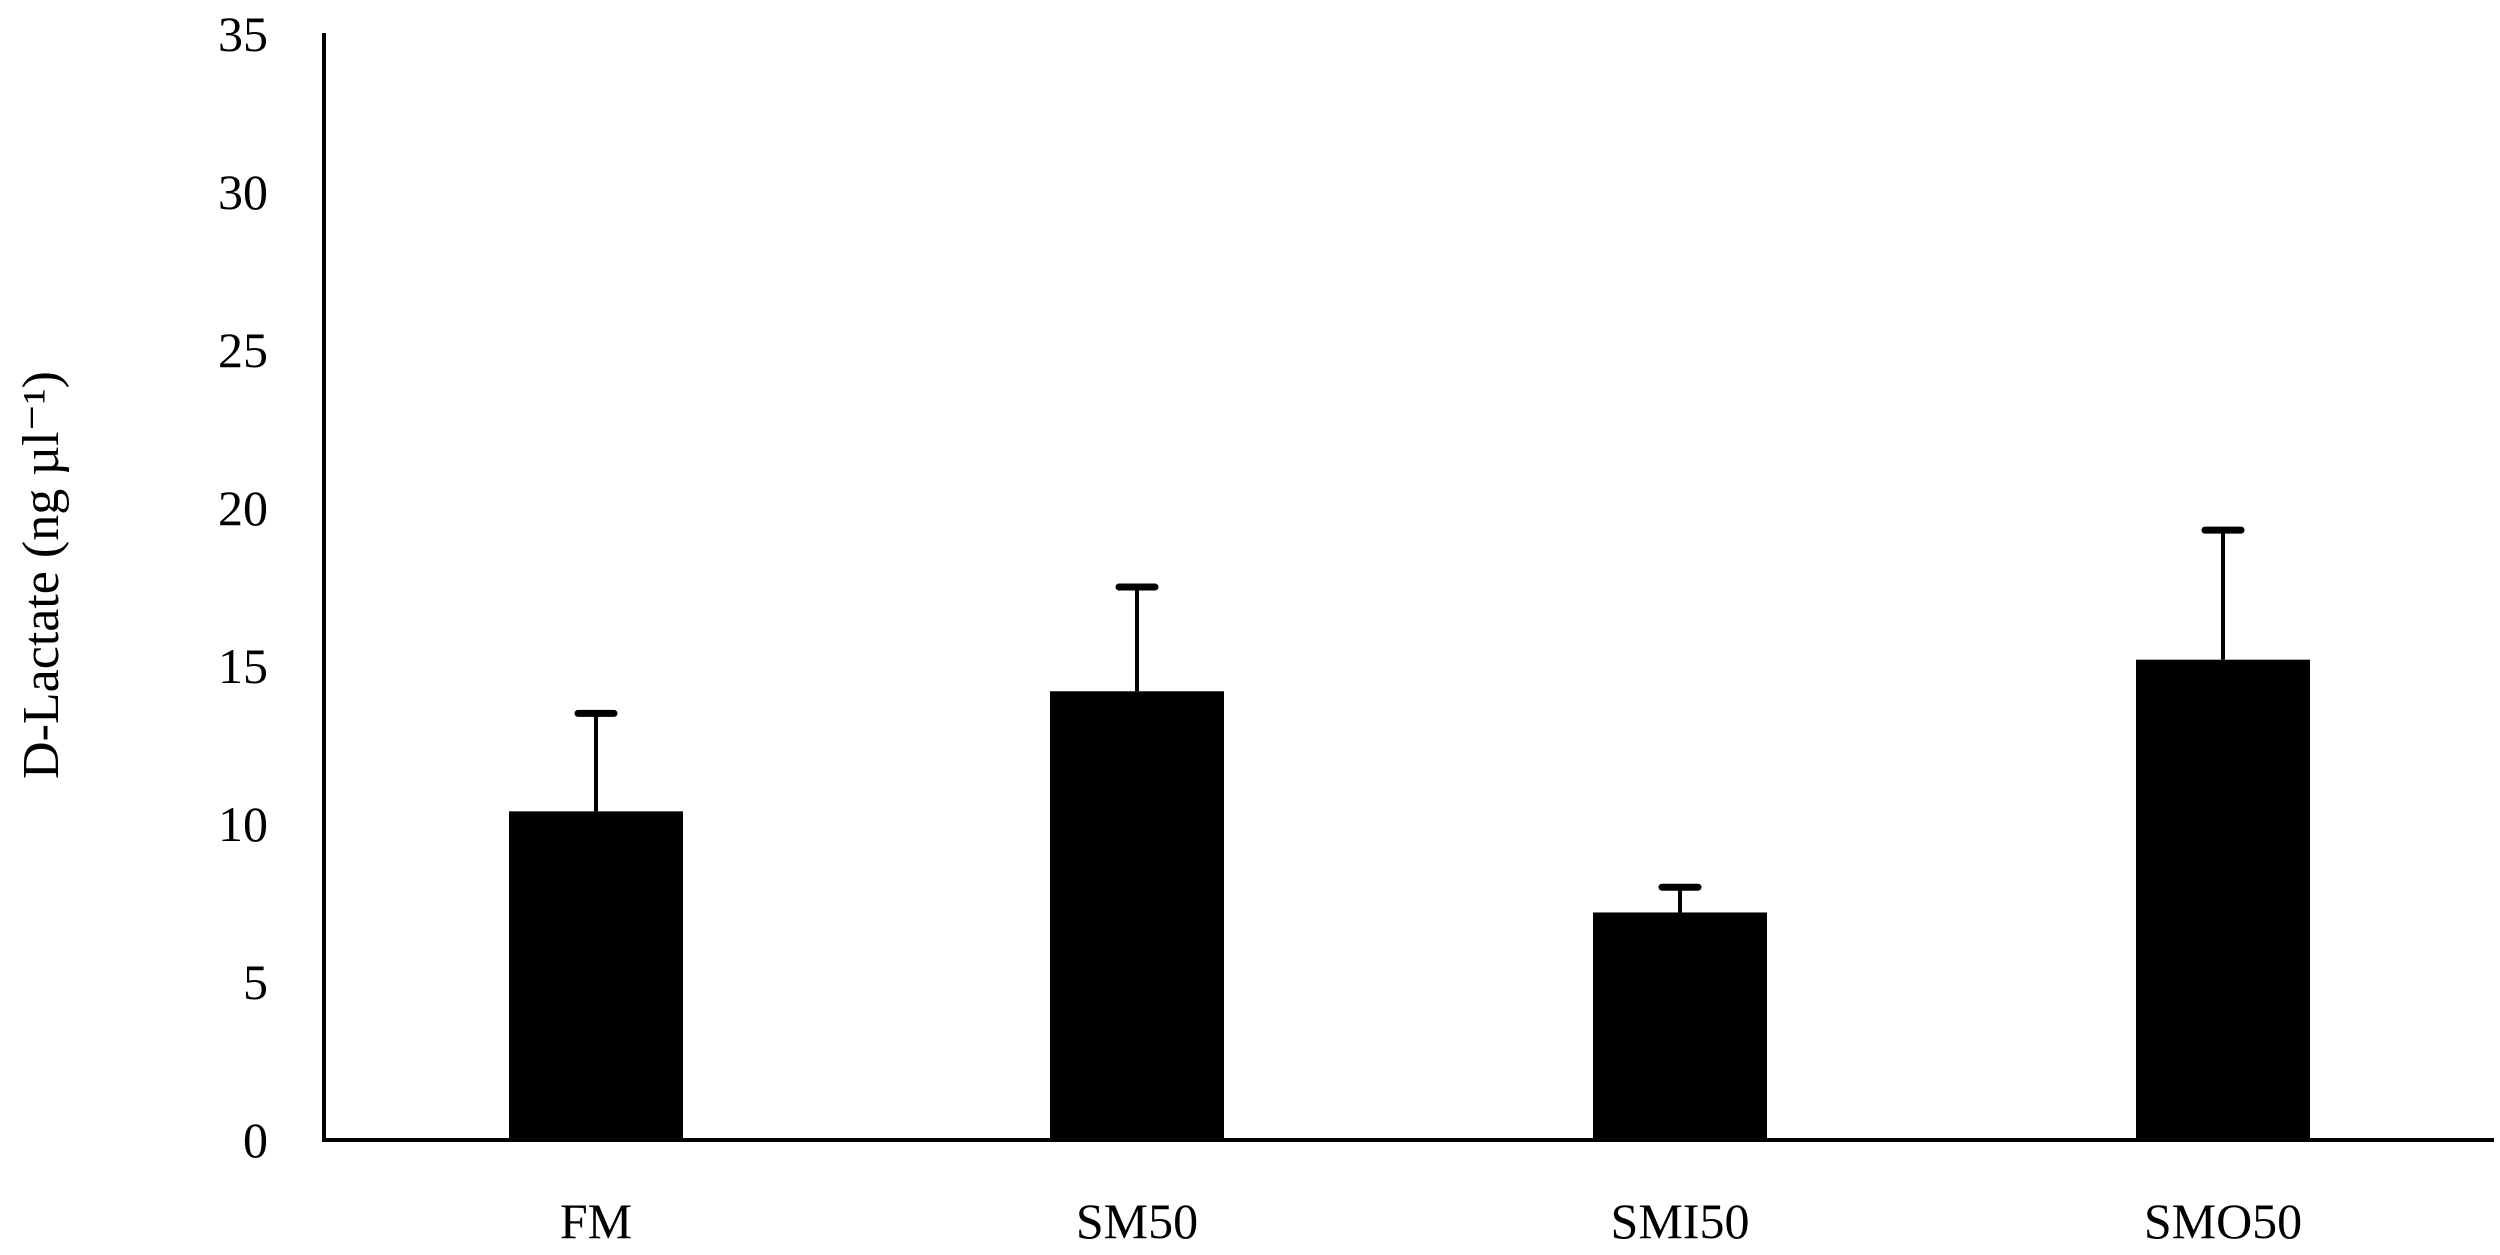 The image size is (2500, 1255). I want to click on y-tick-label: 20, so click(243, 508).